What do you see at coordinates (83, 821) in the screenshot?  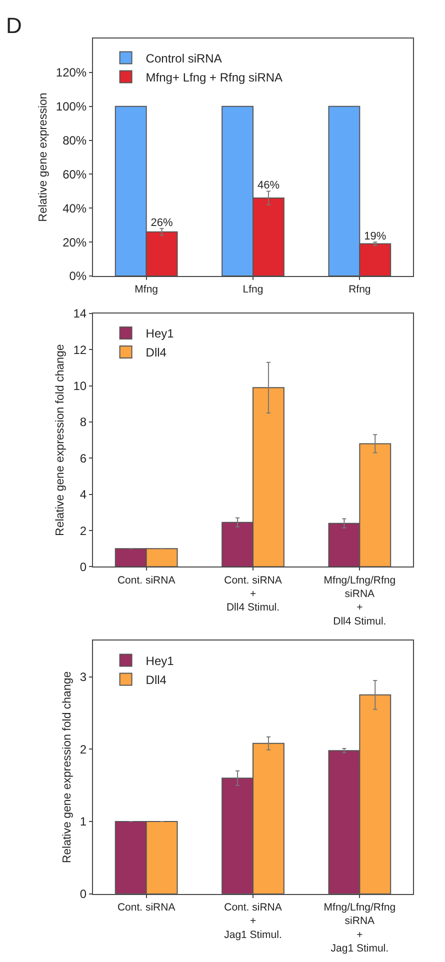 I see `y-tick-label: 1` at bounding box center [83, 821].